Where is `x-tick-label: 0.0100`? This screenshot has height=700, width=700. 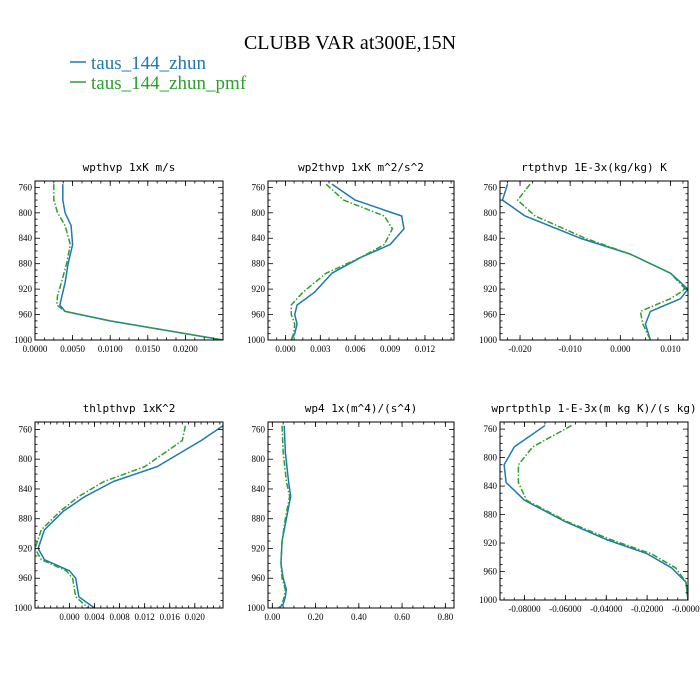 x-tick-label: 0.0100 is located at coordinates (110, 349).